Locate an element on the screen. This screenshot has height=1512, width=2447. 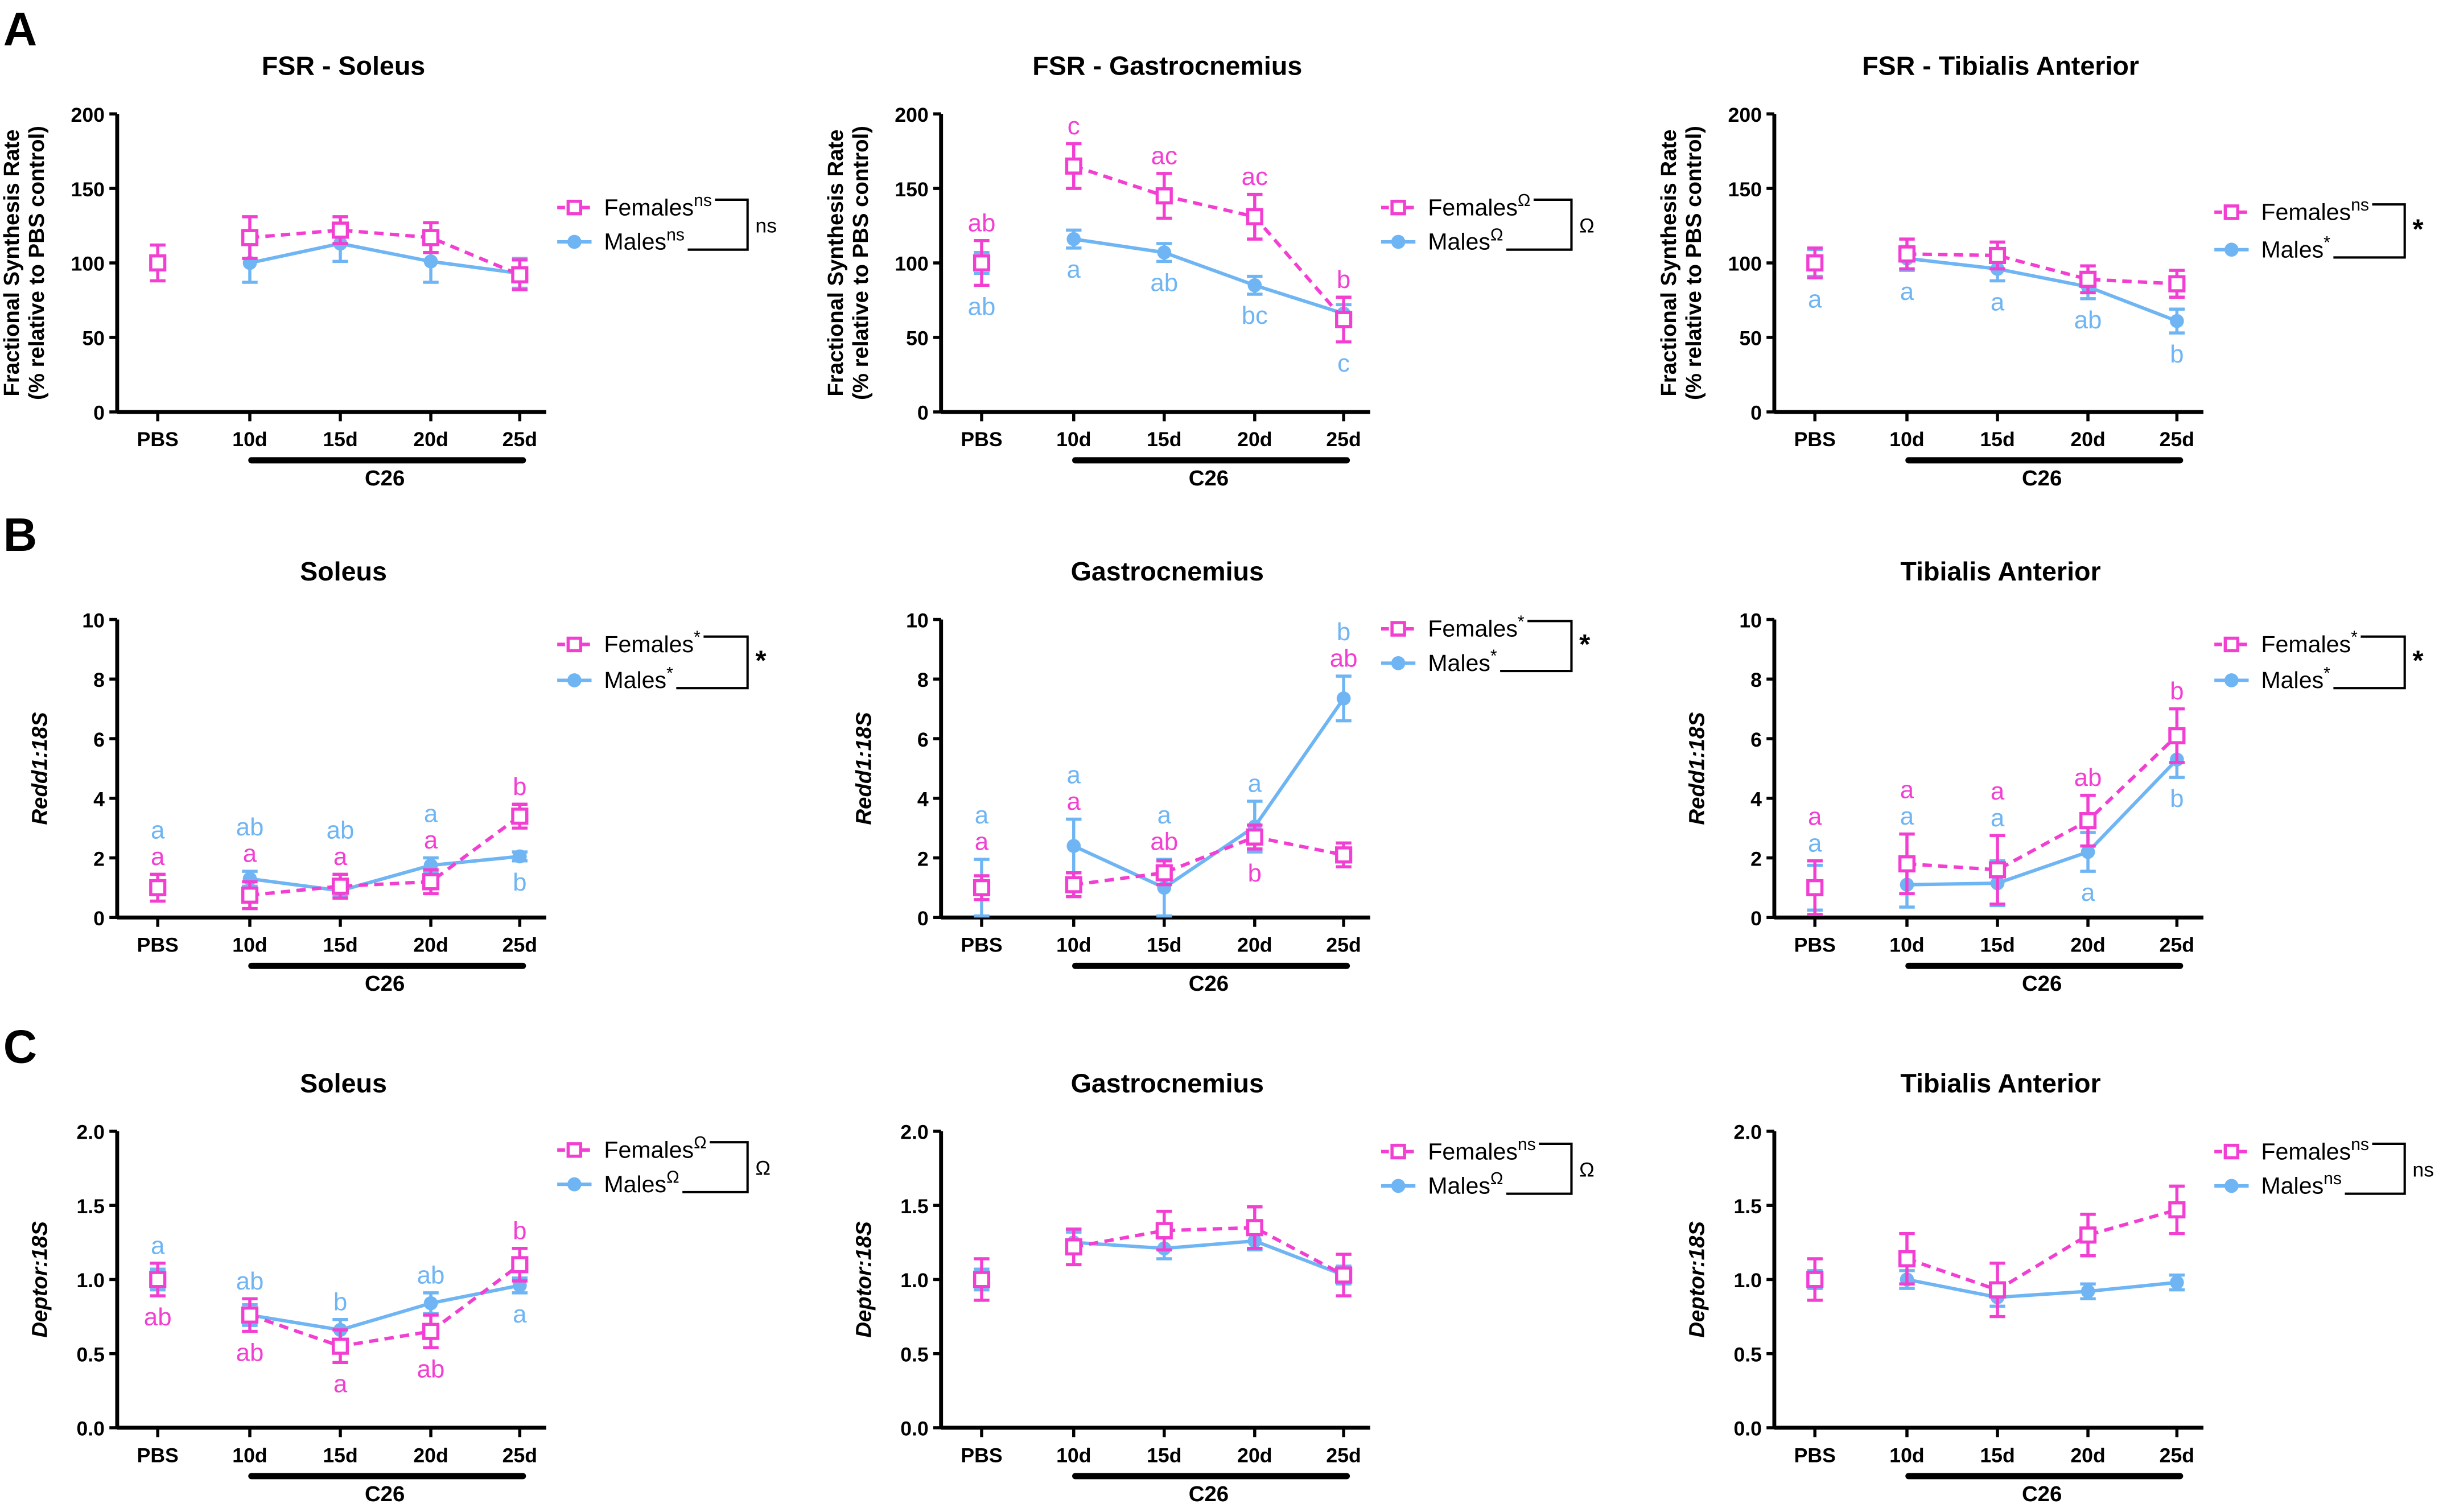
y-axis-label: Redd1:18S is located at coordinates (1697, 769).